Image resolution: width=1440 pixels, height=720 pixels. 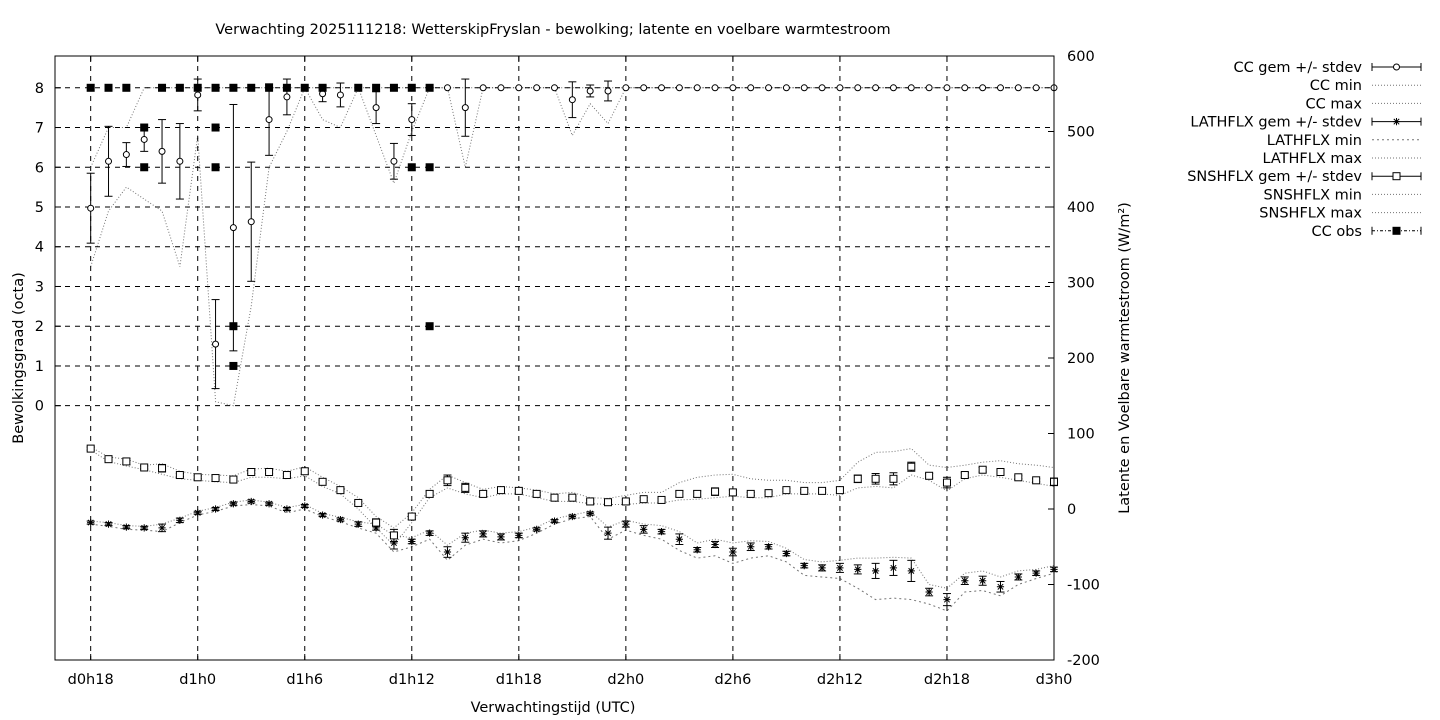 What do you see at coordinates (1396, 122) in the screenshot?
I see `legend-marker` at bounding box center [1396, 122].